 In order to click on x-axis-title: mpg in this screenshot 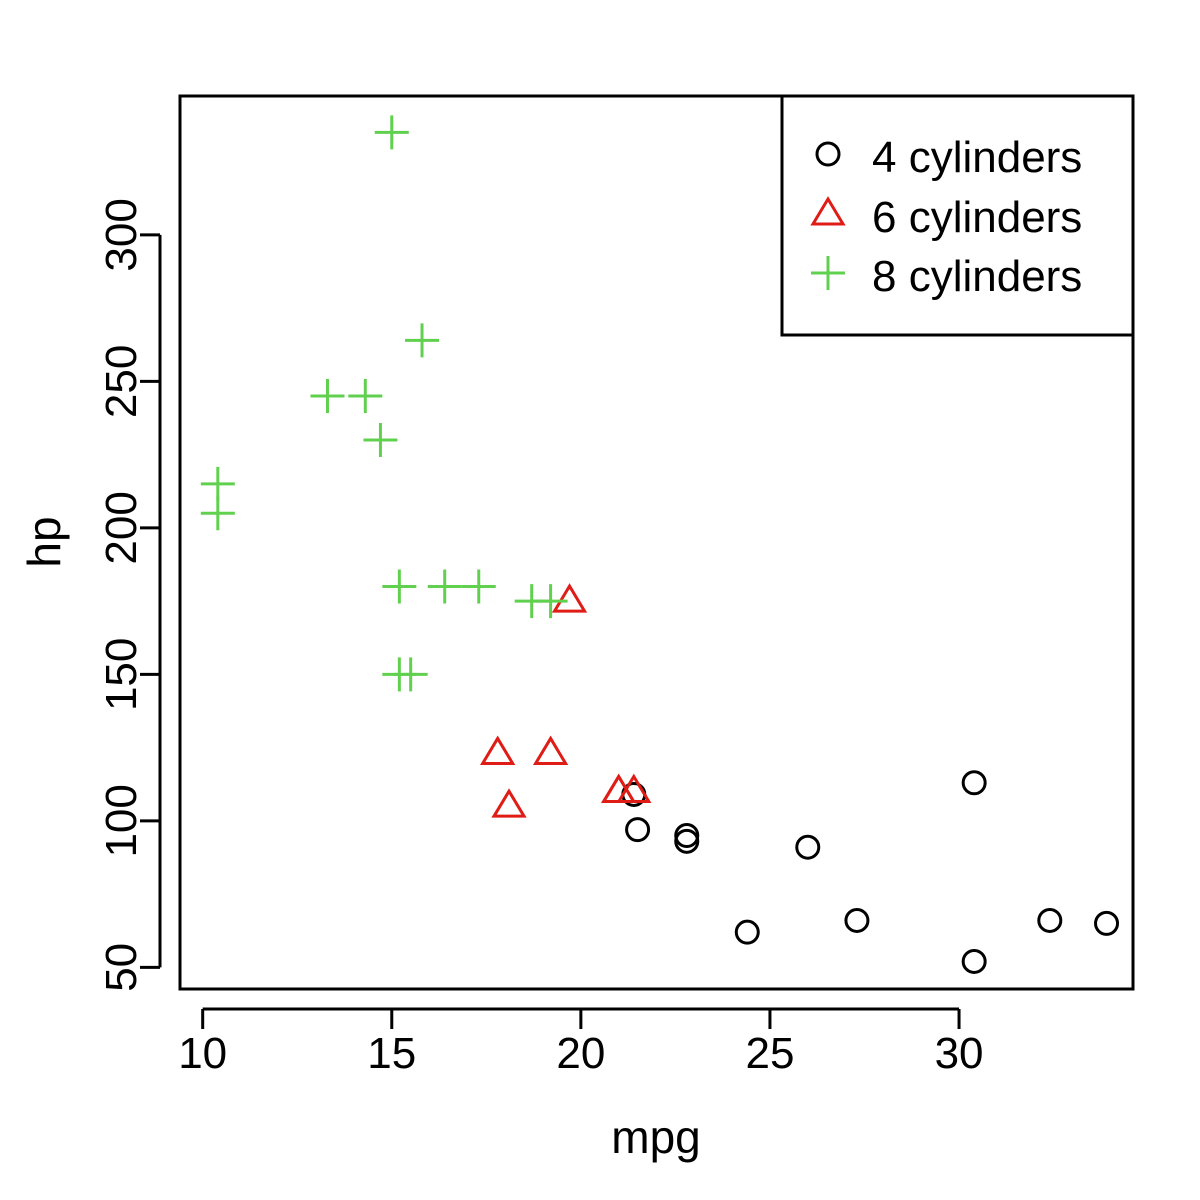, I will do `click(655, 1137)`.